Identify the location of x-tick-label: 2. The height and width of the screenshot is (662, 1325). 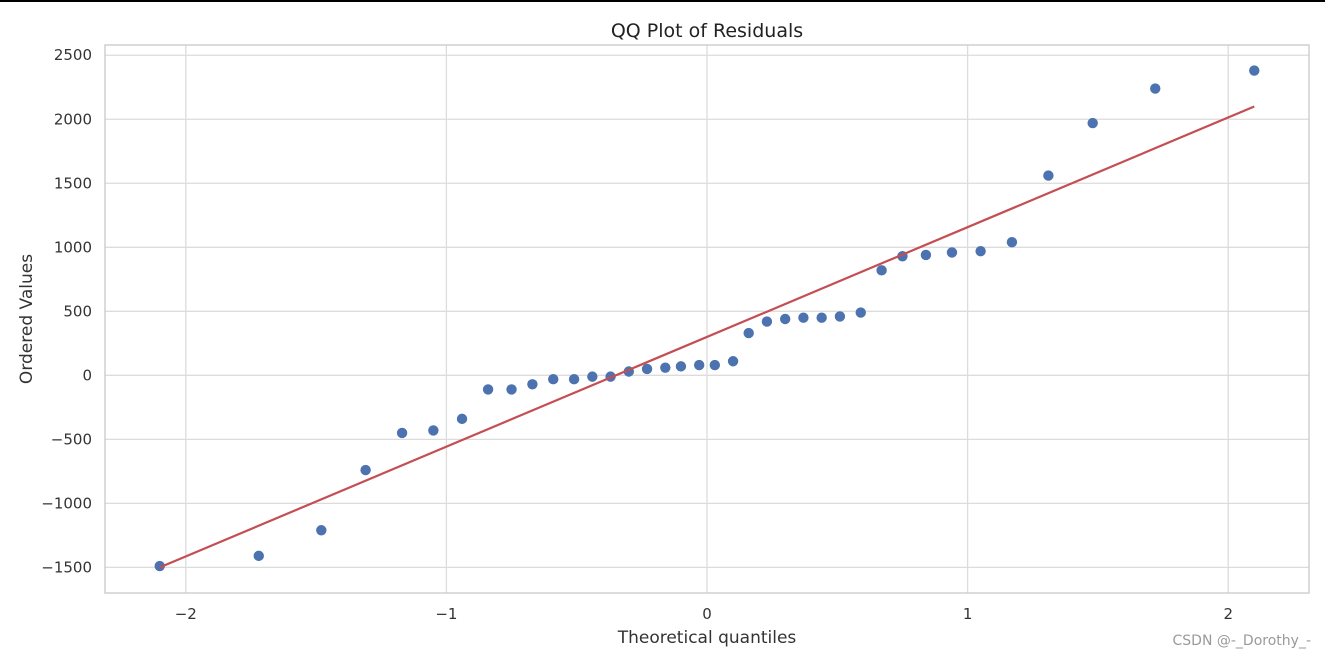
(1228, 614).